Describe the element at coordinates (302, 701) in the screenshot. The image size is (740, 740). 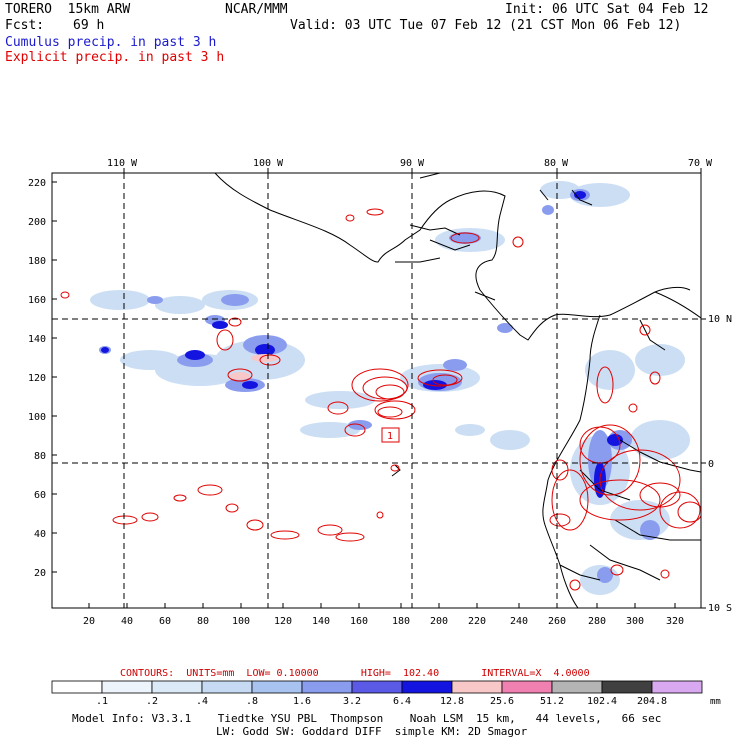
I see `color-bar-label: 1.6` at that location.